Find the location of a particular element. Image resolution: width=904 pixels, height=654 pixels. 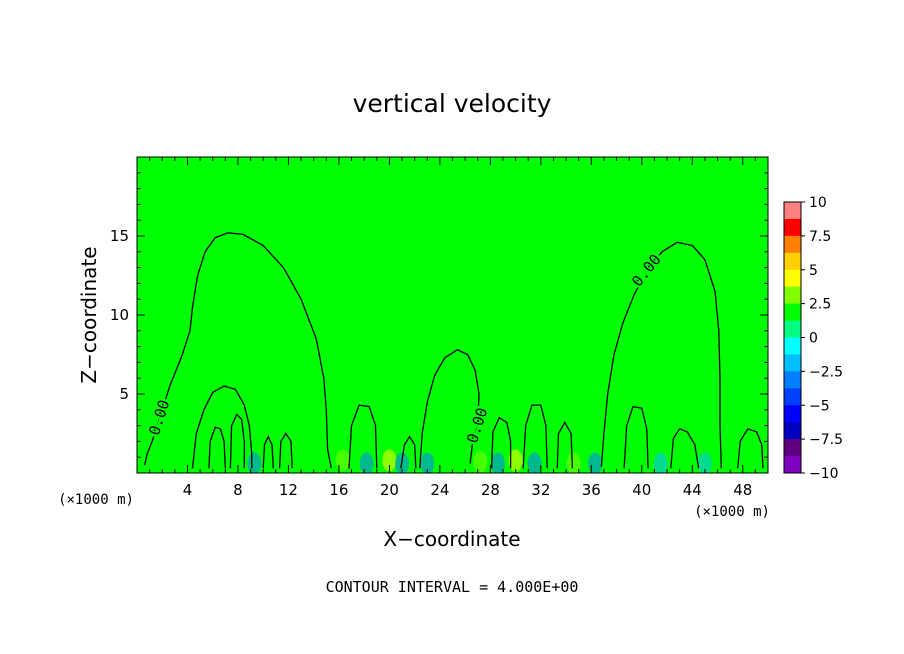

y-axis-label: Z−coordinate is located at coordinates (89, 314).